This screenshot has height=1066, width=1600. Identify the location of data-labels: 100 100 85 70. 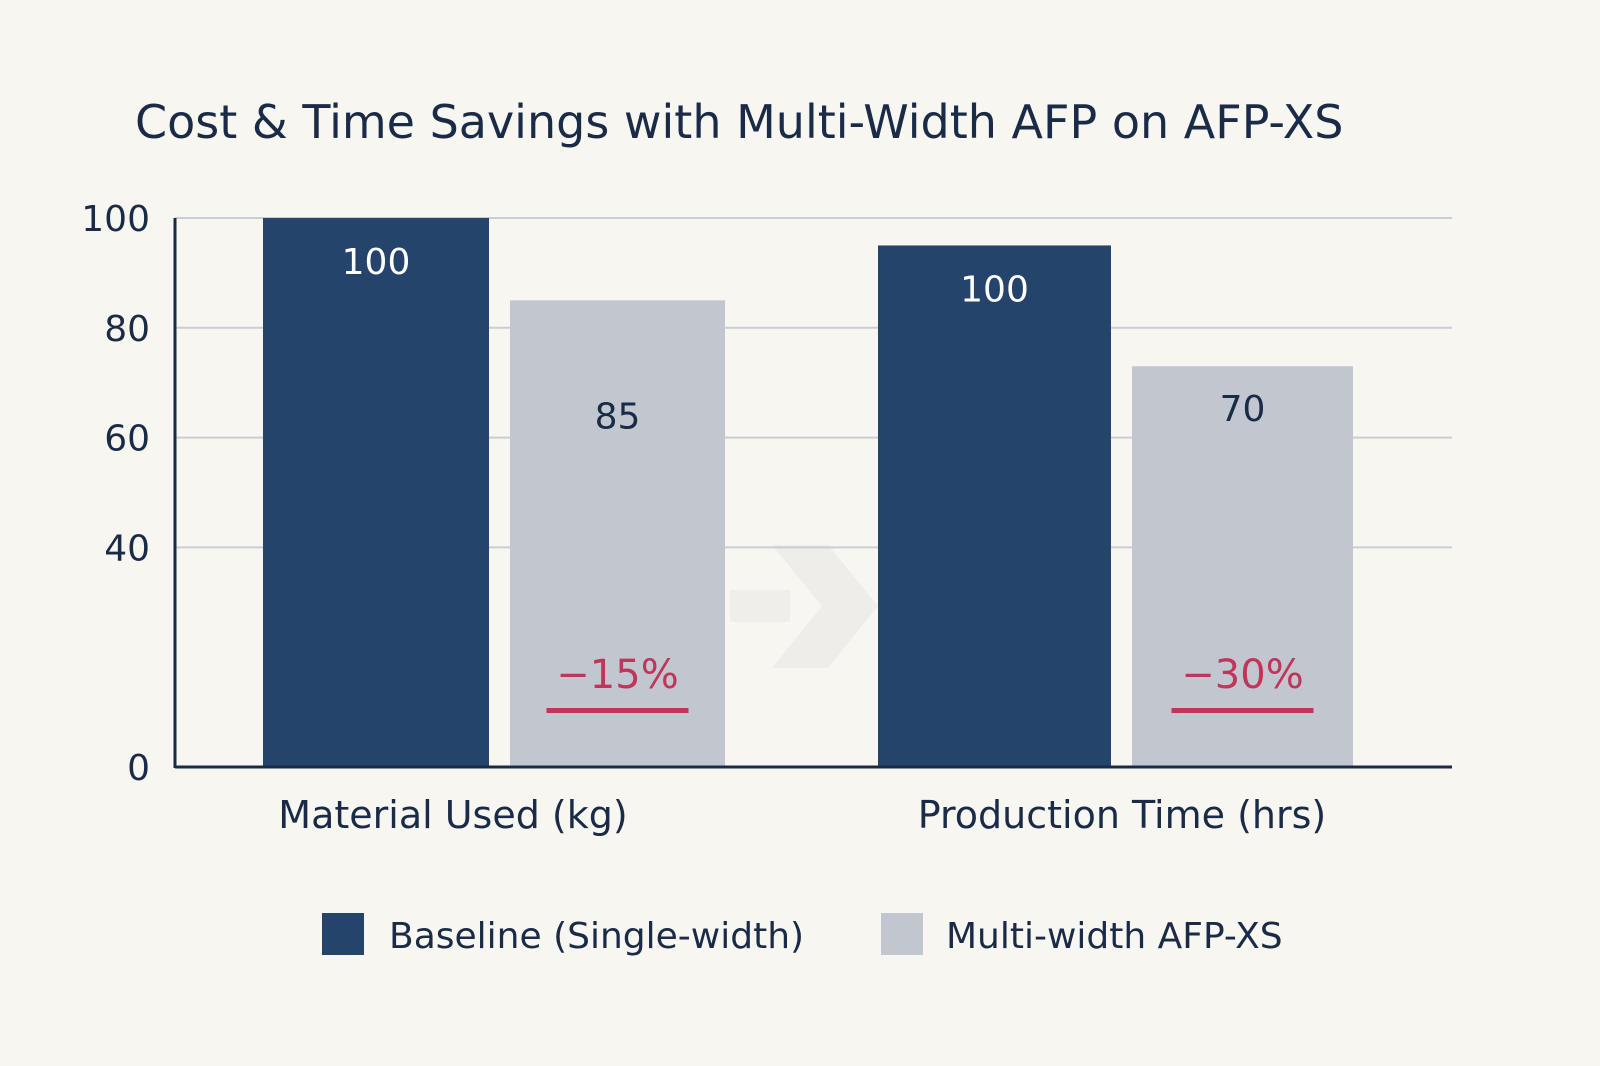
(804, 339).